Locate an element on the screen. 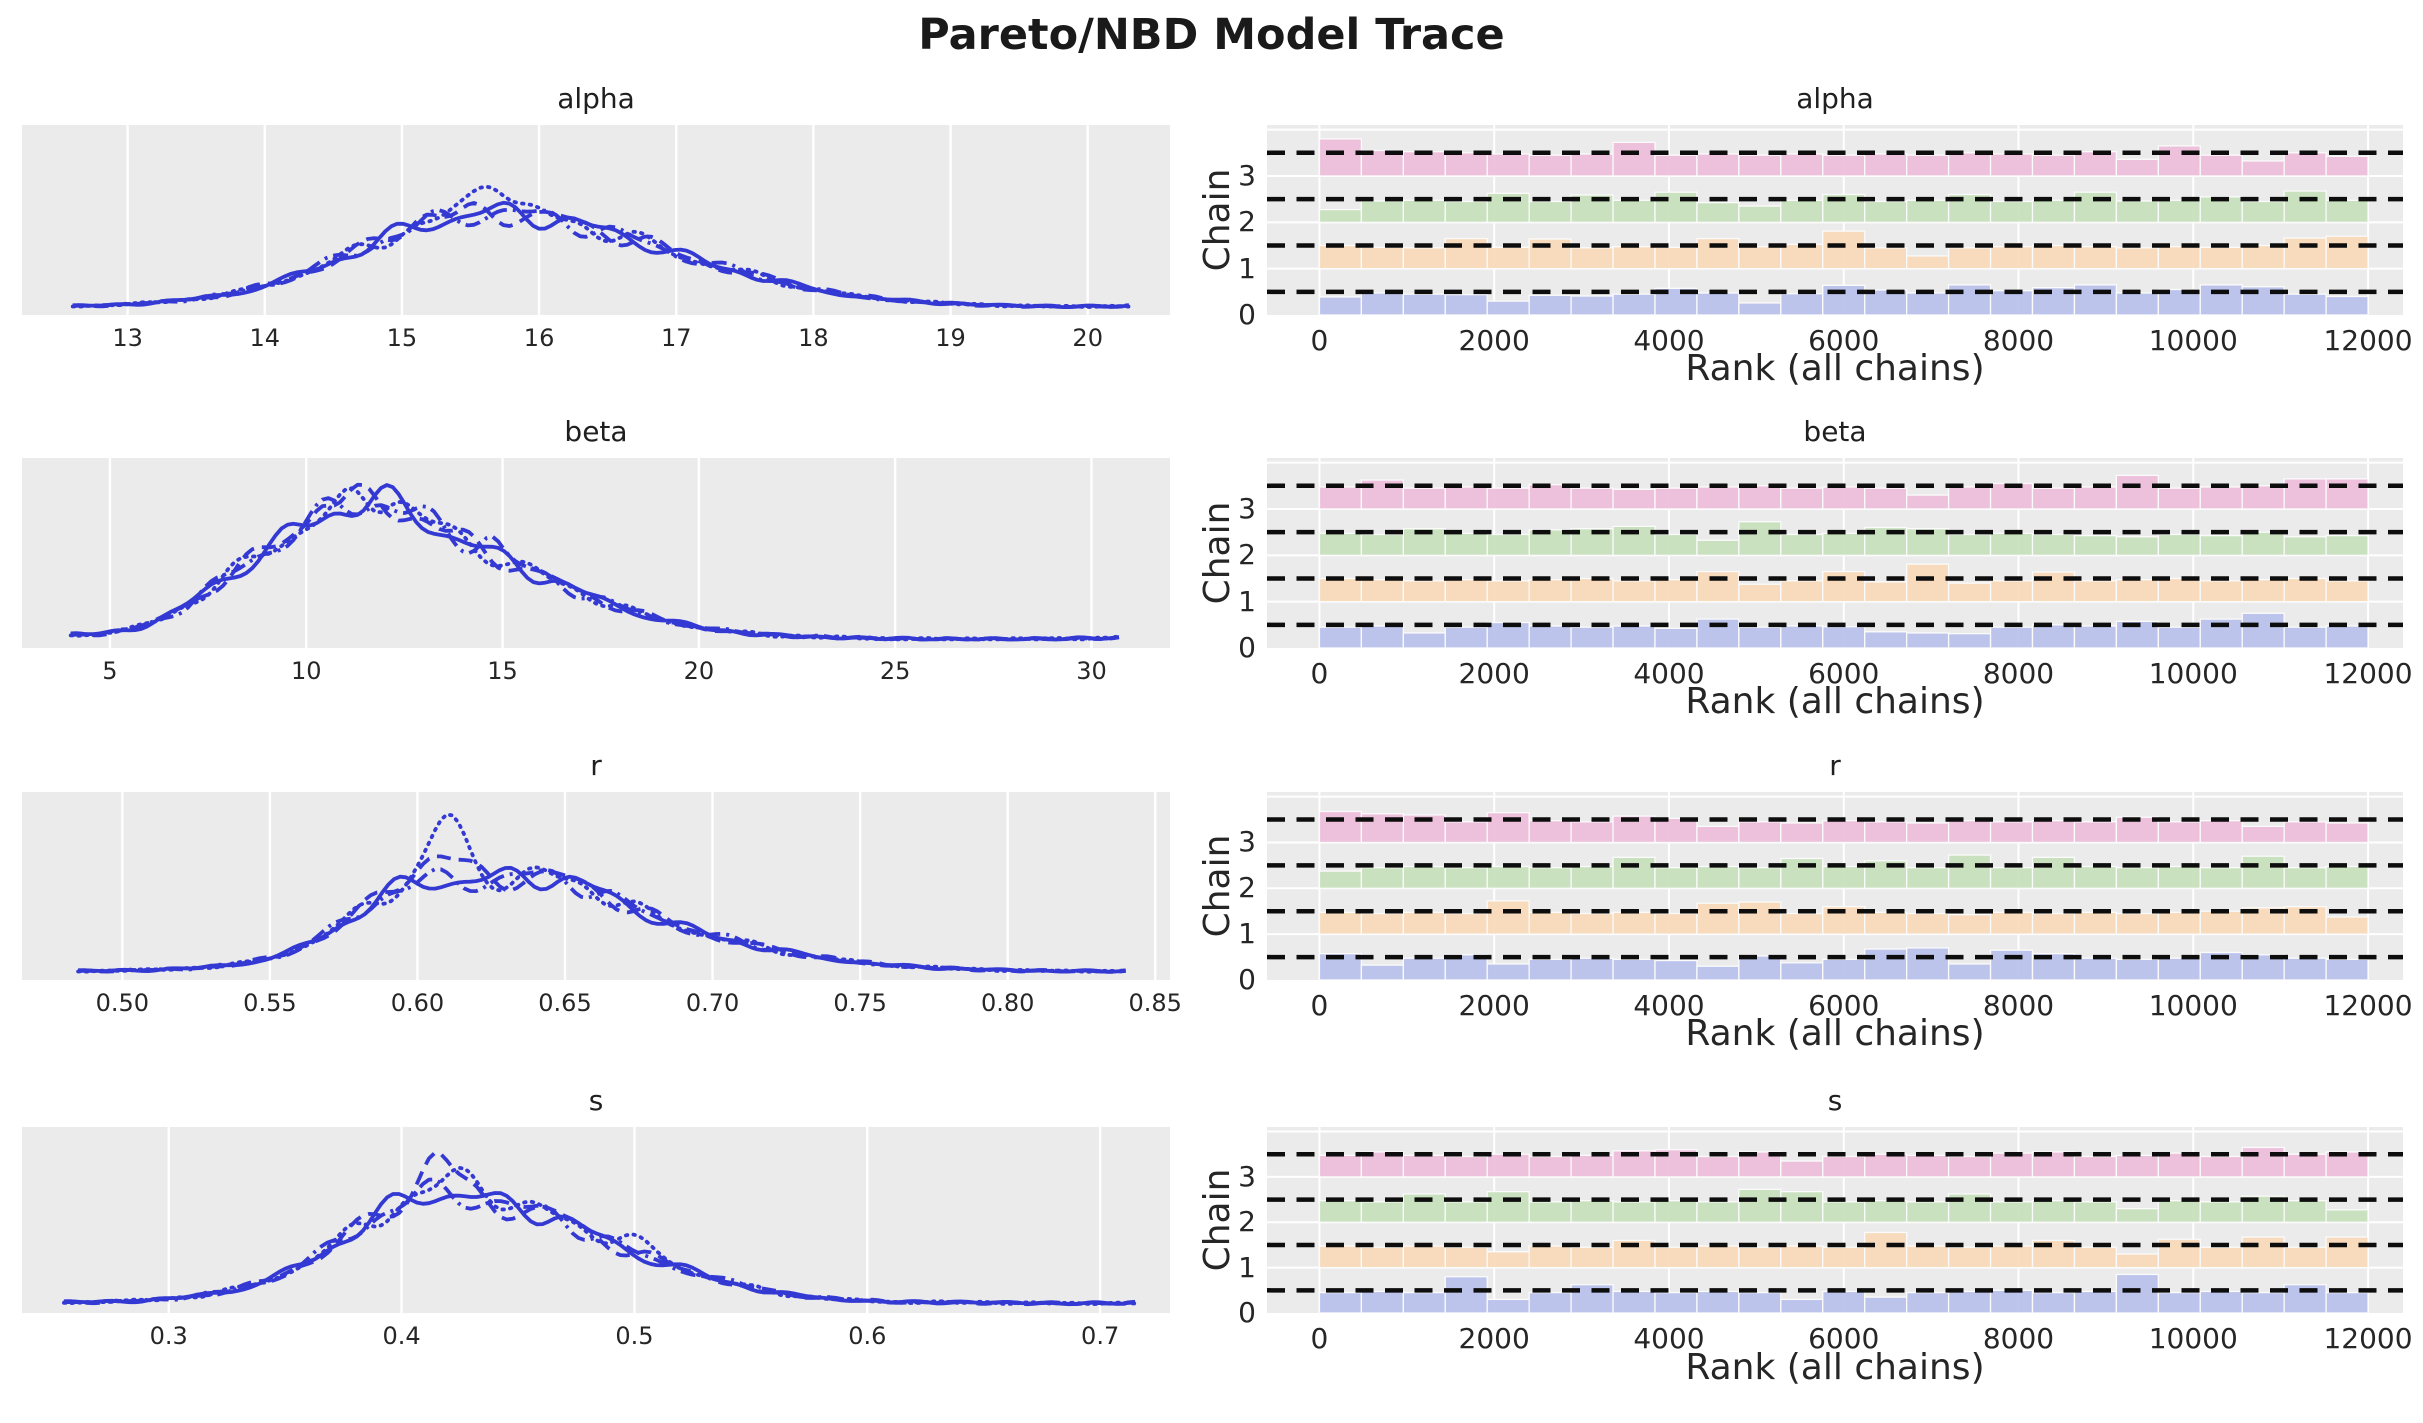 This screenshot has width=2423, height=1423. rank-ytick-beta-2: 2 is located at coordinates (1247, 555).